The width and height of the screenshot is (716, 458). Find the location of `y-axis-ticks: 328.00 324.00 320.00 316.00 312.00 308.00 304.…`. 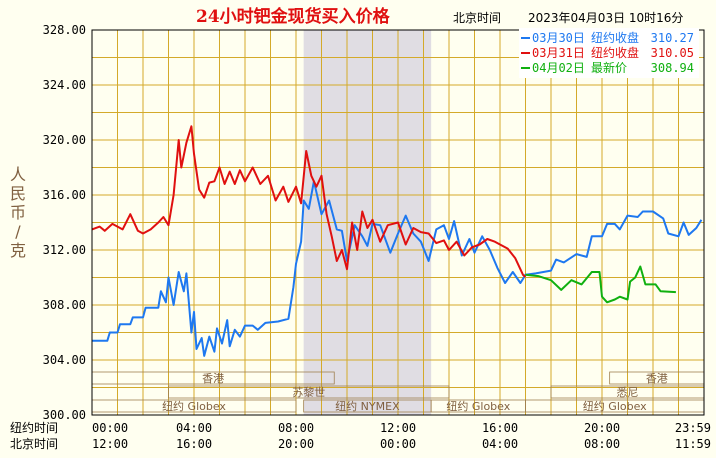

y-axis-ticks: 328.00 324.00 320.00 316.00 312.00 308.00 304.… is located at coordinates (64, 222).